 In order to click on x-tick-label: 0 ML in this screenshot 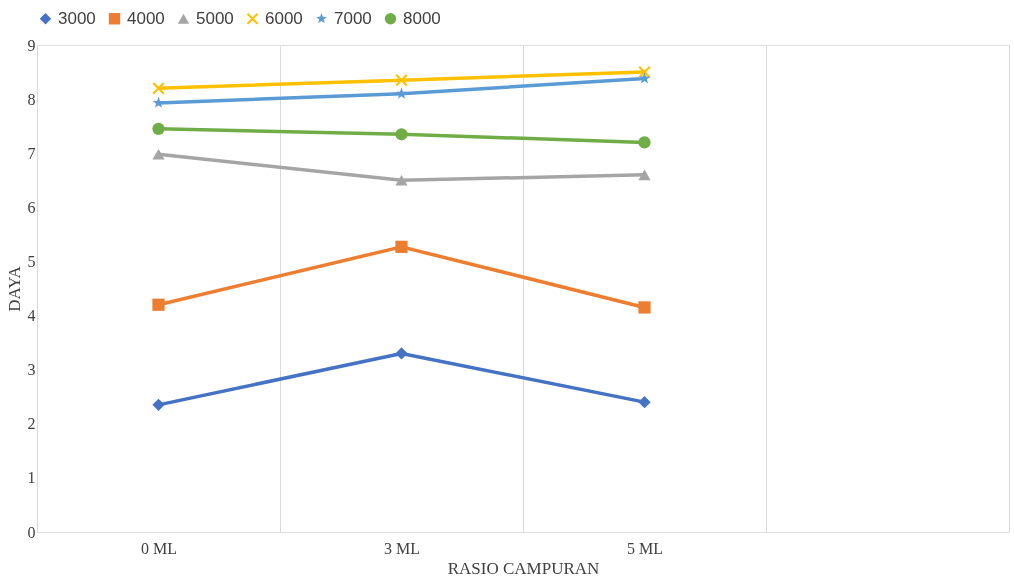, I will do `click(159, 548)`.